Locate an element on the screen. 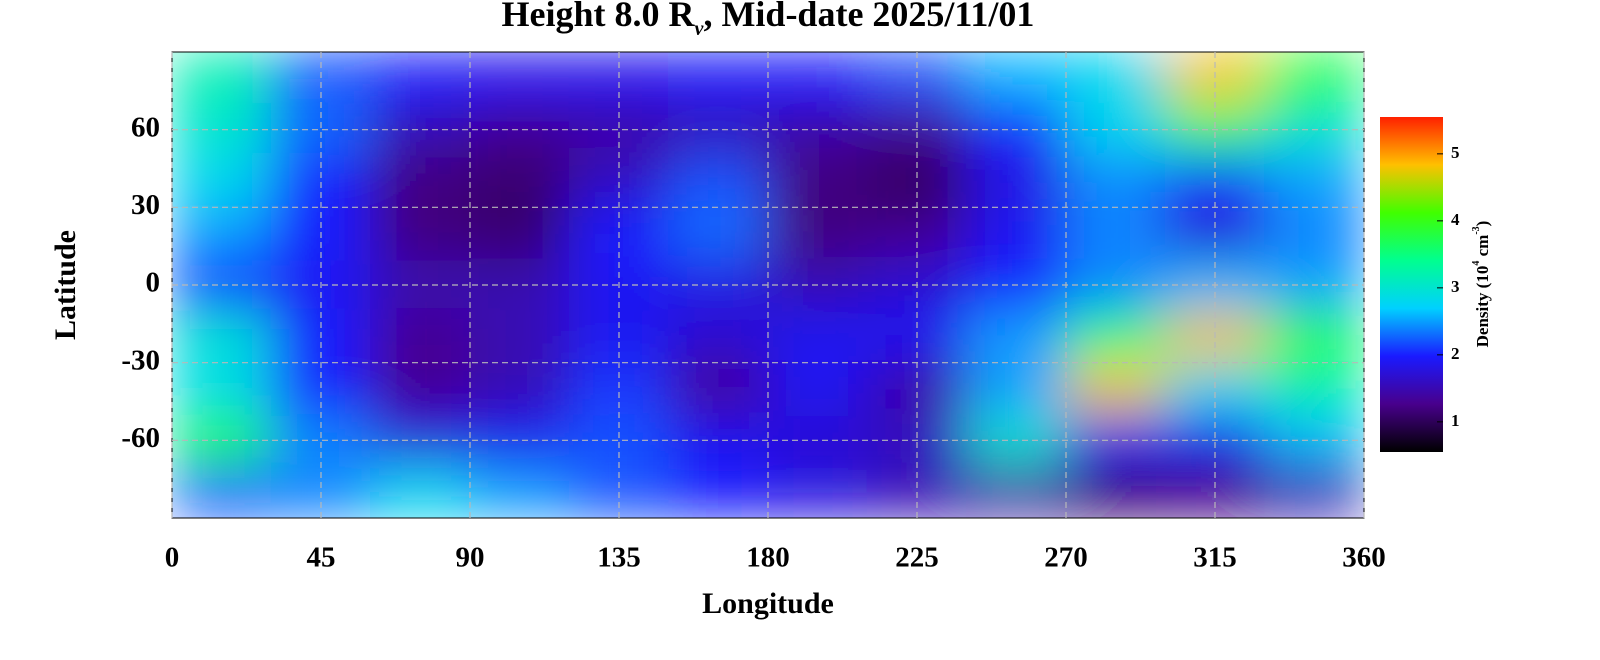 The height and width of the screenshot is (660, 1600). x-tick-label: 225 is located at coordinates (917, 558).